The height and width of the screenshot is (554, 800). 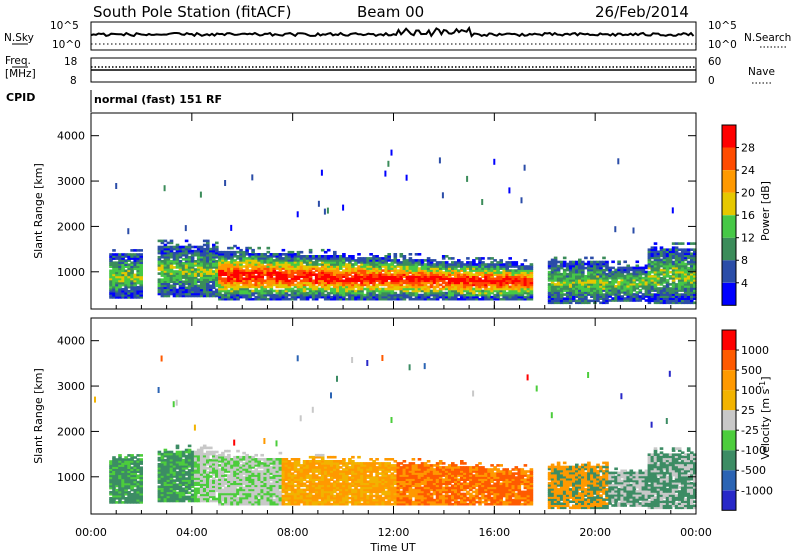 What do you see at coordinates (20, 74) in the screenshot?
I see `freq-unit-label: [MHz]` at bounding box center [20, 74].